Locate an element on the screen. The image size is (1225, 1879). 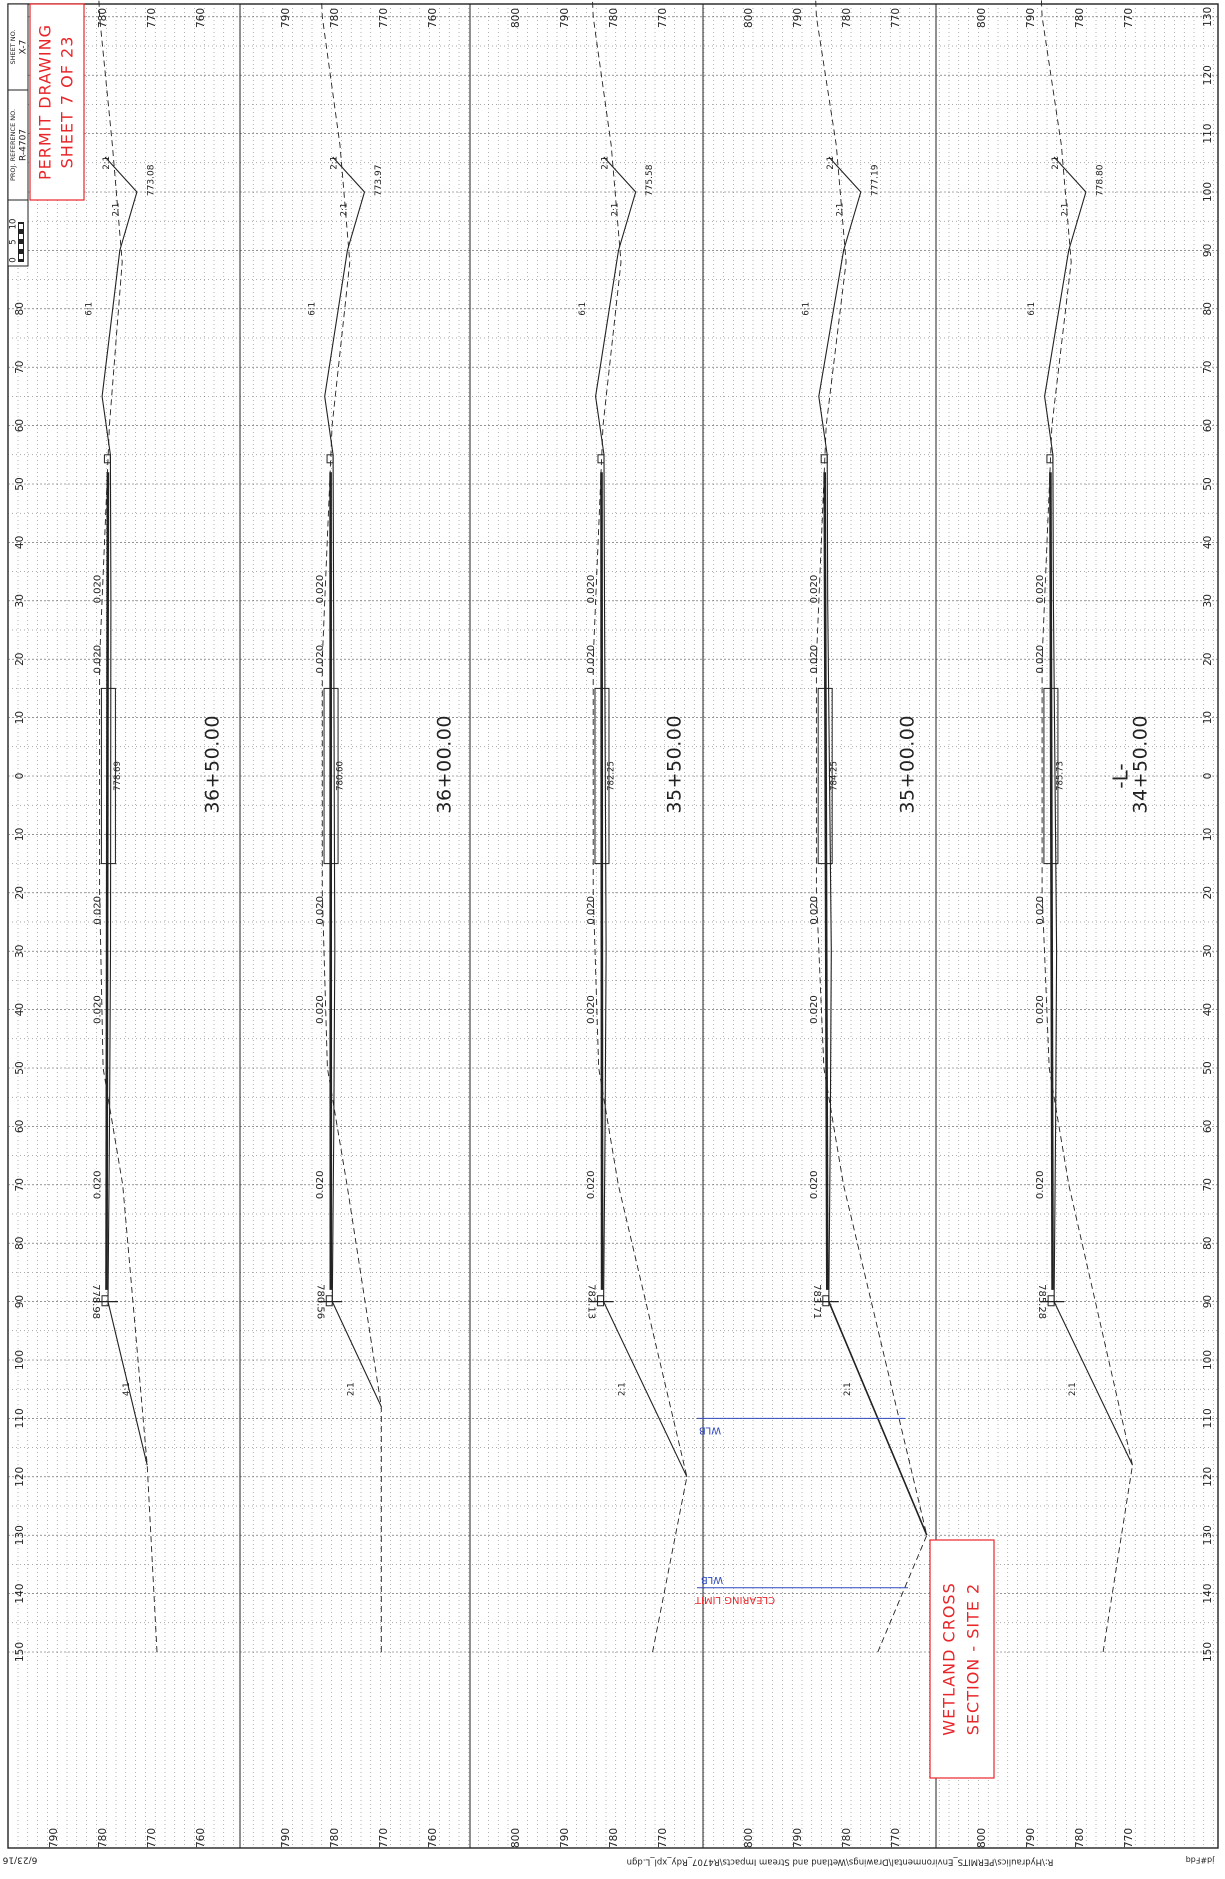
scale-tick-label: 10 is located at coordinates (14, 224).